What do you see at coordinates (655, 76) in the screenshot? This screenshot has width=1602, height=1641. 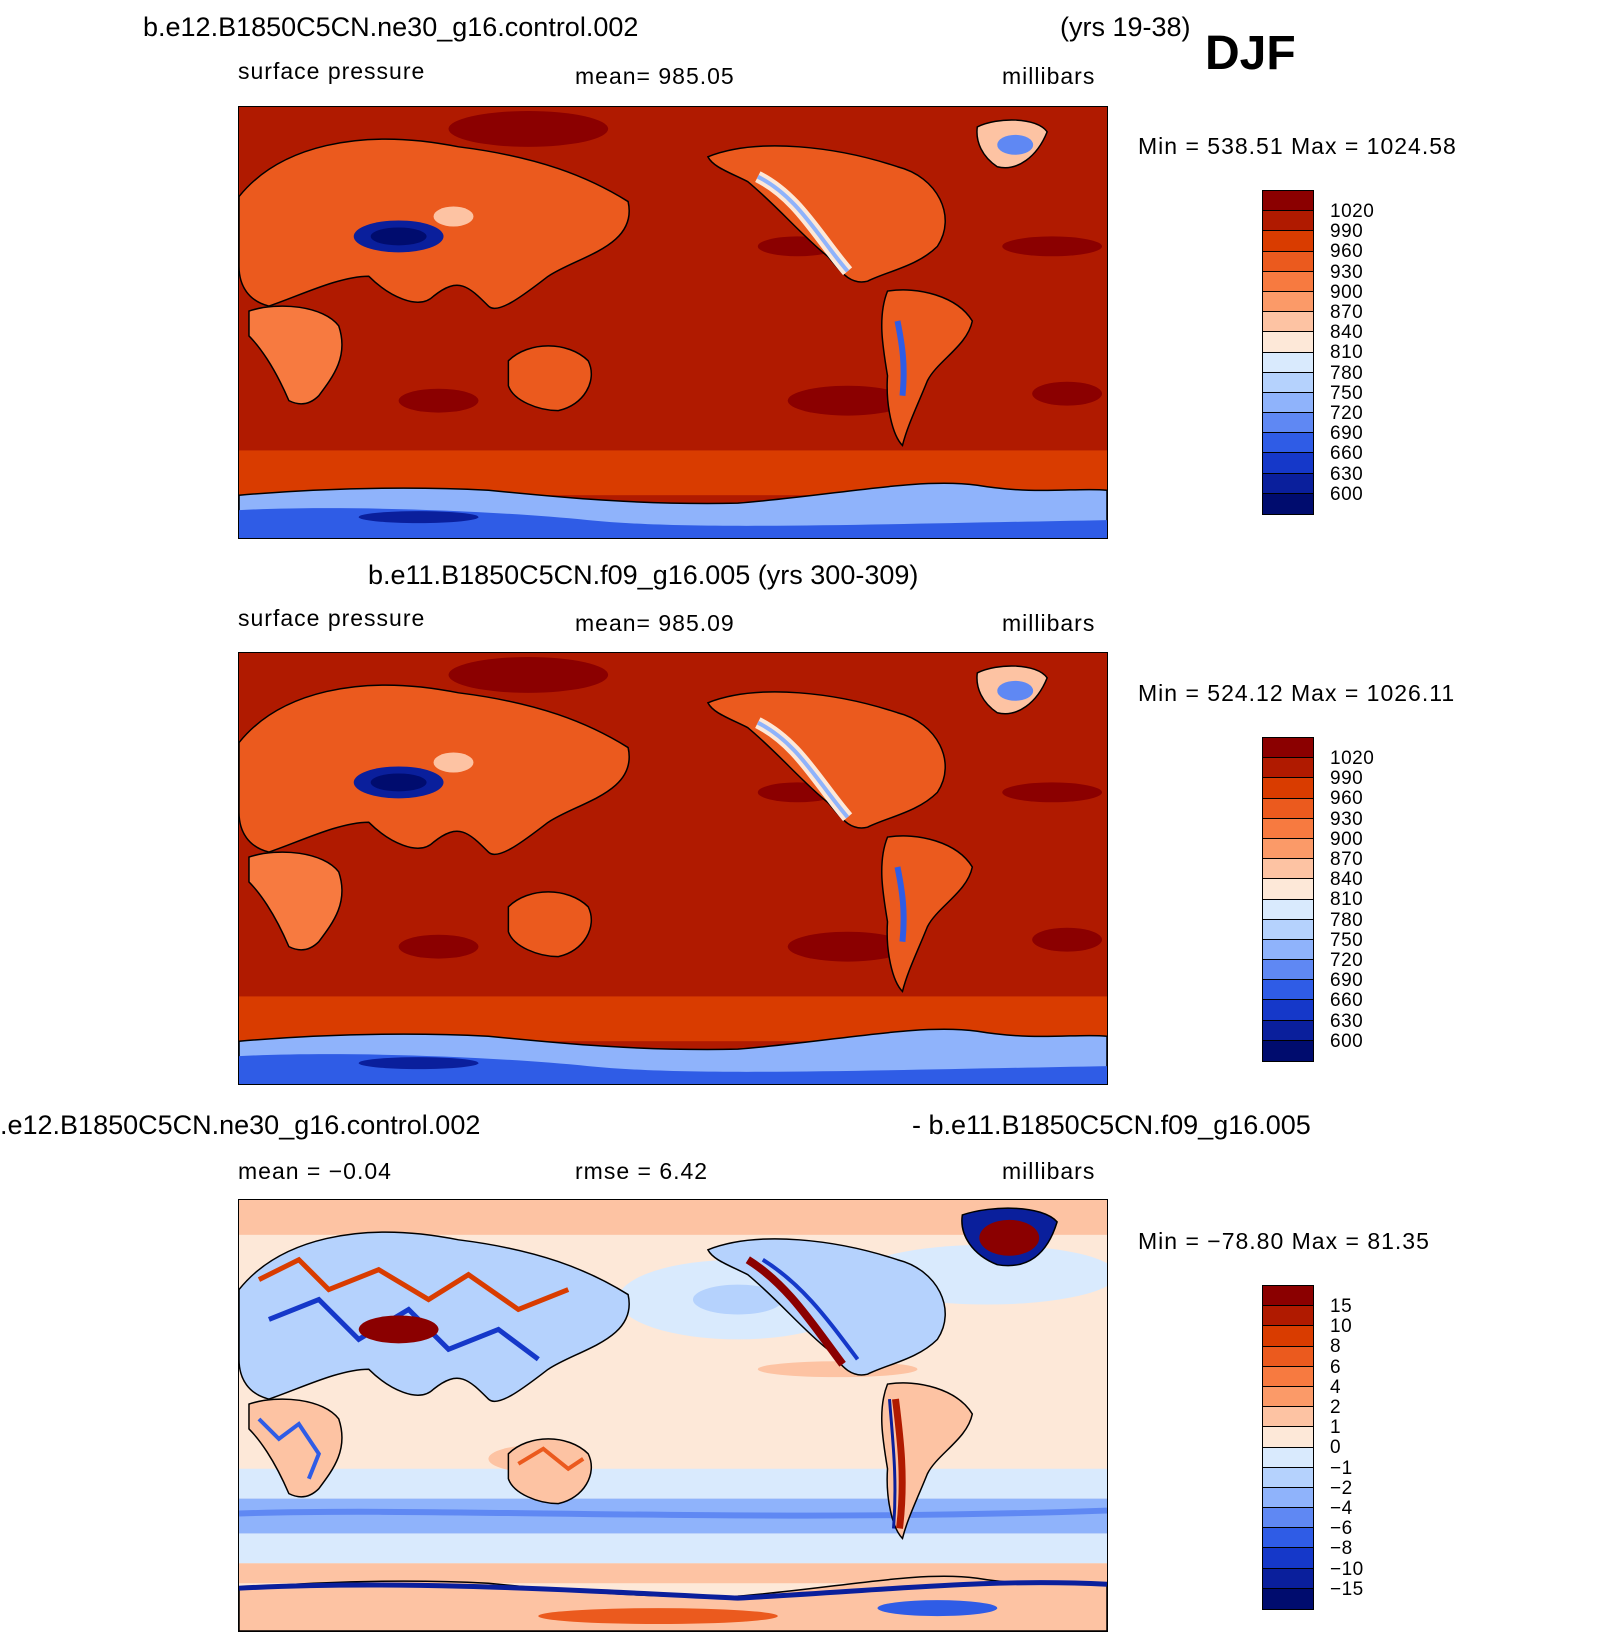 I see `panel1-mean-label: mean= 985.05` at bounding box center [655, 76].